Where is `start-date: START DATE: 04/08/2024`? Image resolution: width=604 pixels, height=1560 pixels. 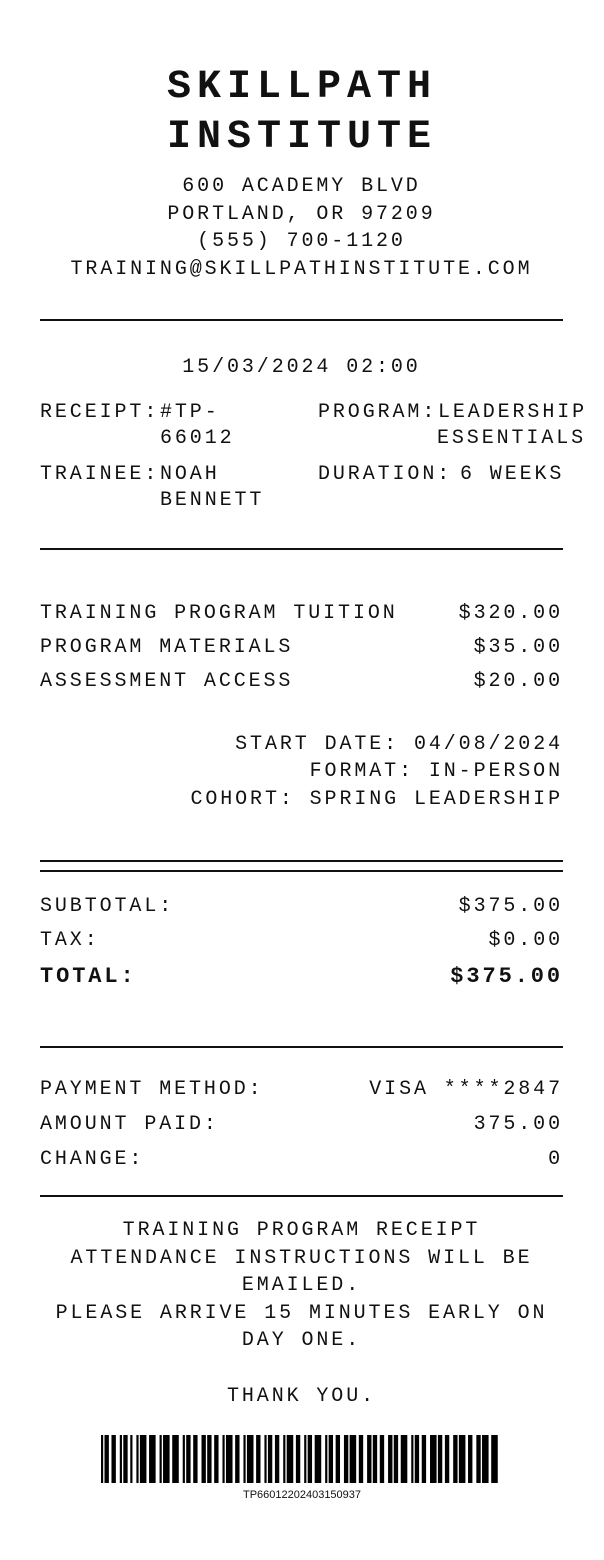 start-date: START DATE: 04/08/2024 is located at coordinates (399, 744).